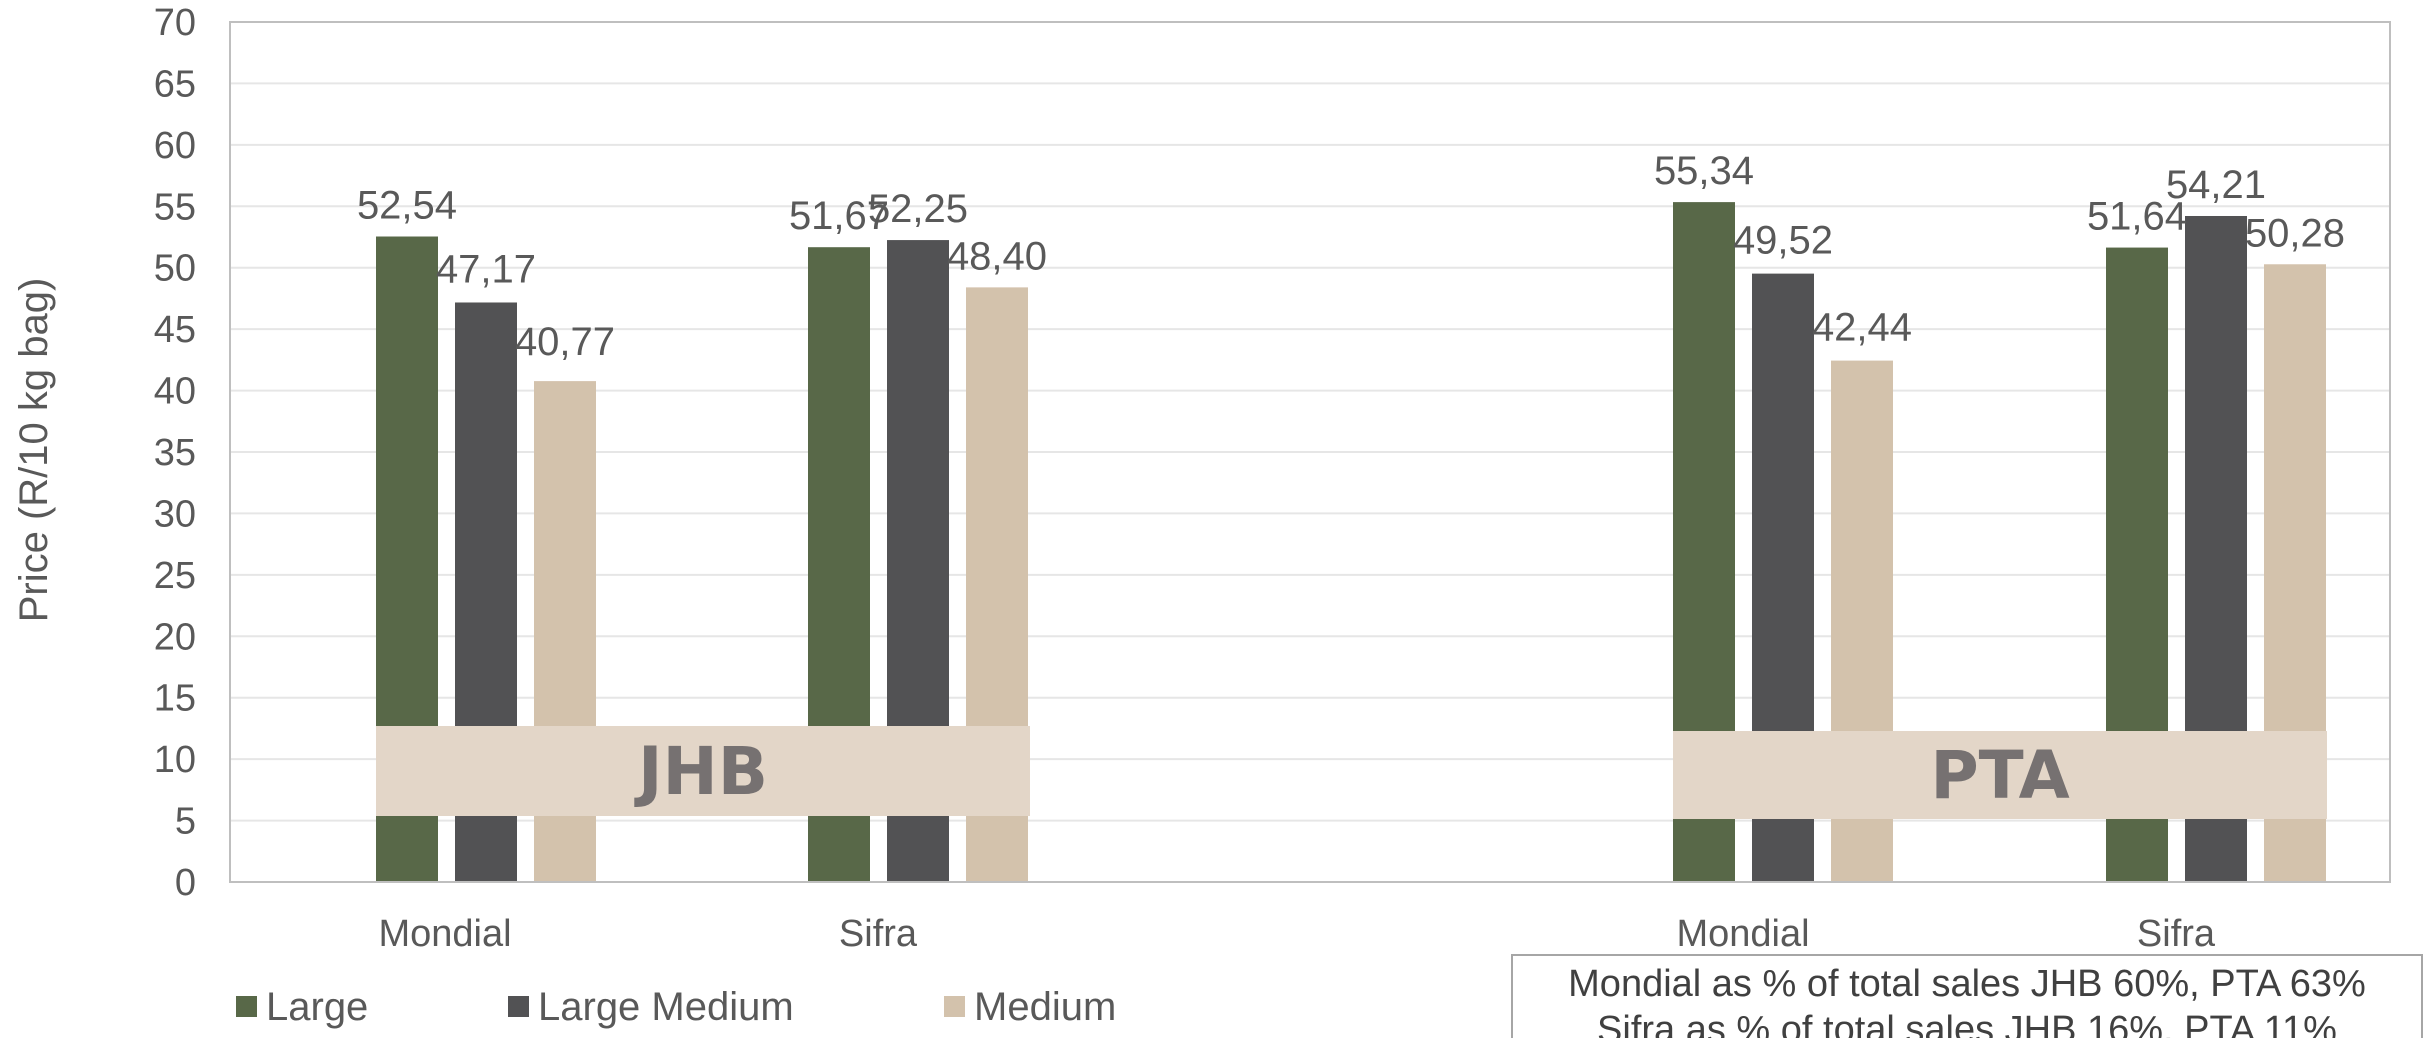  I want to click on legend-item: Medium, so click(1030, 1007).